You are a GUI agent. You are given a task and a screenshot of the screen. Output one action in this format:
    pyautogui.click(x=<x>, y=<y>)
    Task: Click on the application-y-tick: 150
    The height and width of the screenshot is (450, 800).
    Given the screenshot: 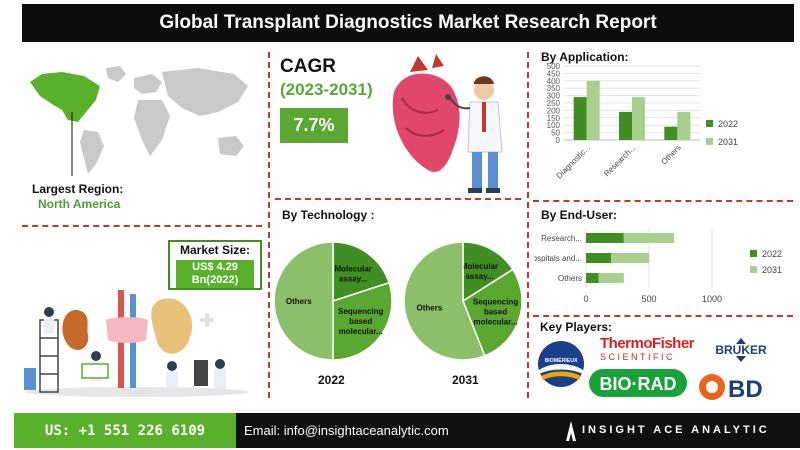 What is the action you would take?
    pyautogui.click(x=554, y=118)
    